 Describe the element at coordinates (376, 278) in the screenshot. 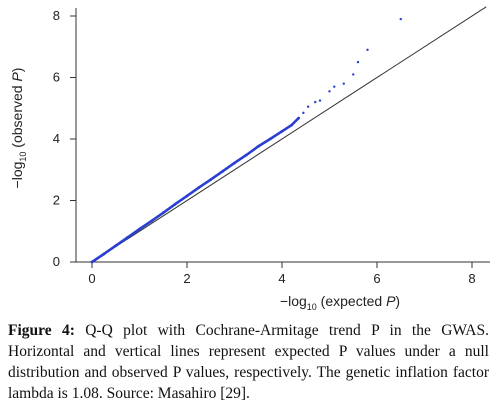

I see `x-tick-label: 6` at that location.